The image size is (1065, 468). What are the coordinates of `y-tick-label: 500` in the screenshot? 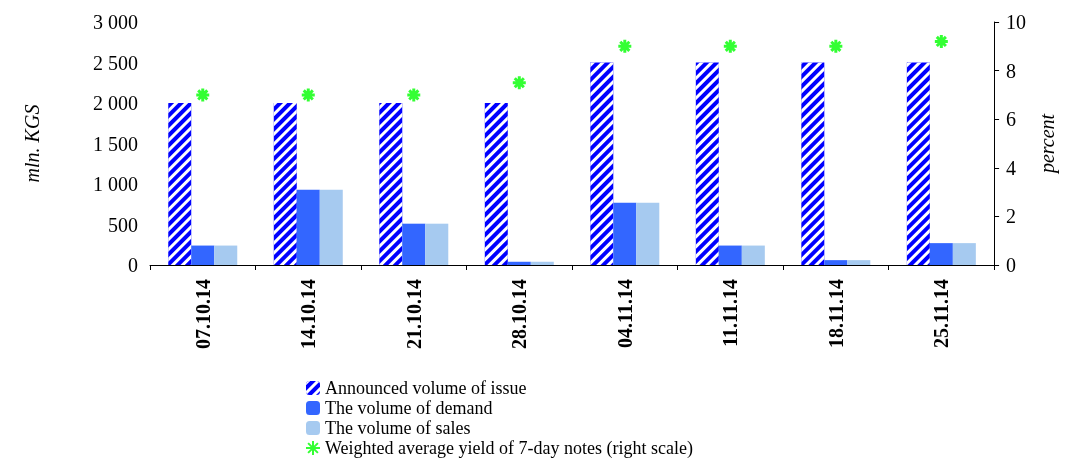 It's located at (123, 224).